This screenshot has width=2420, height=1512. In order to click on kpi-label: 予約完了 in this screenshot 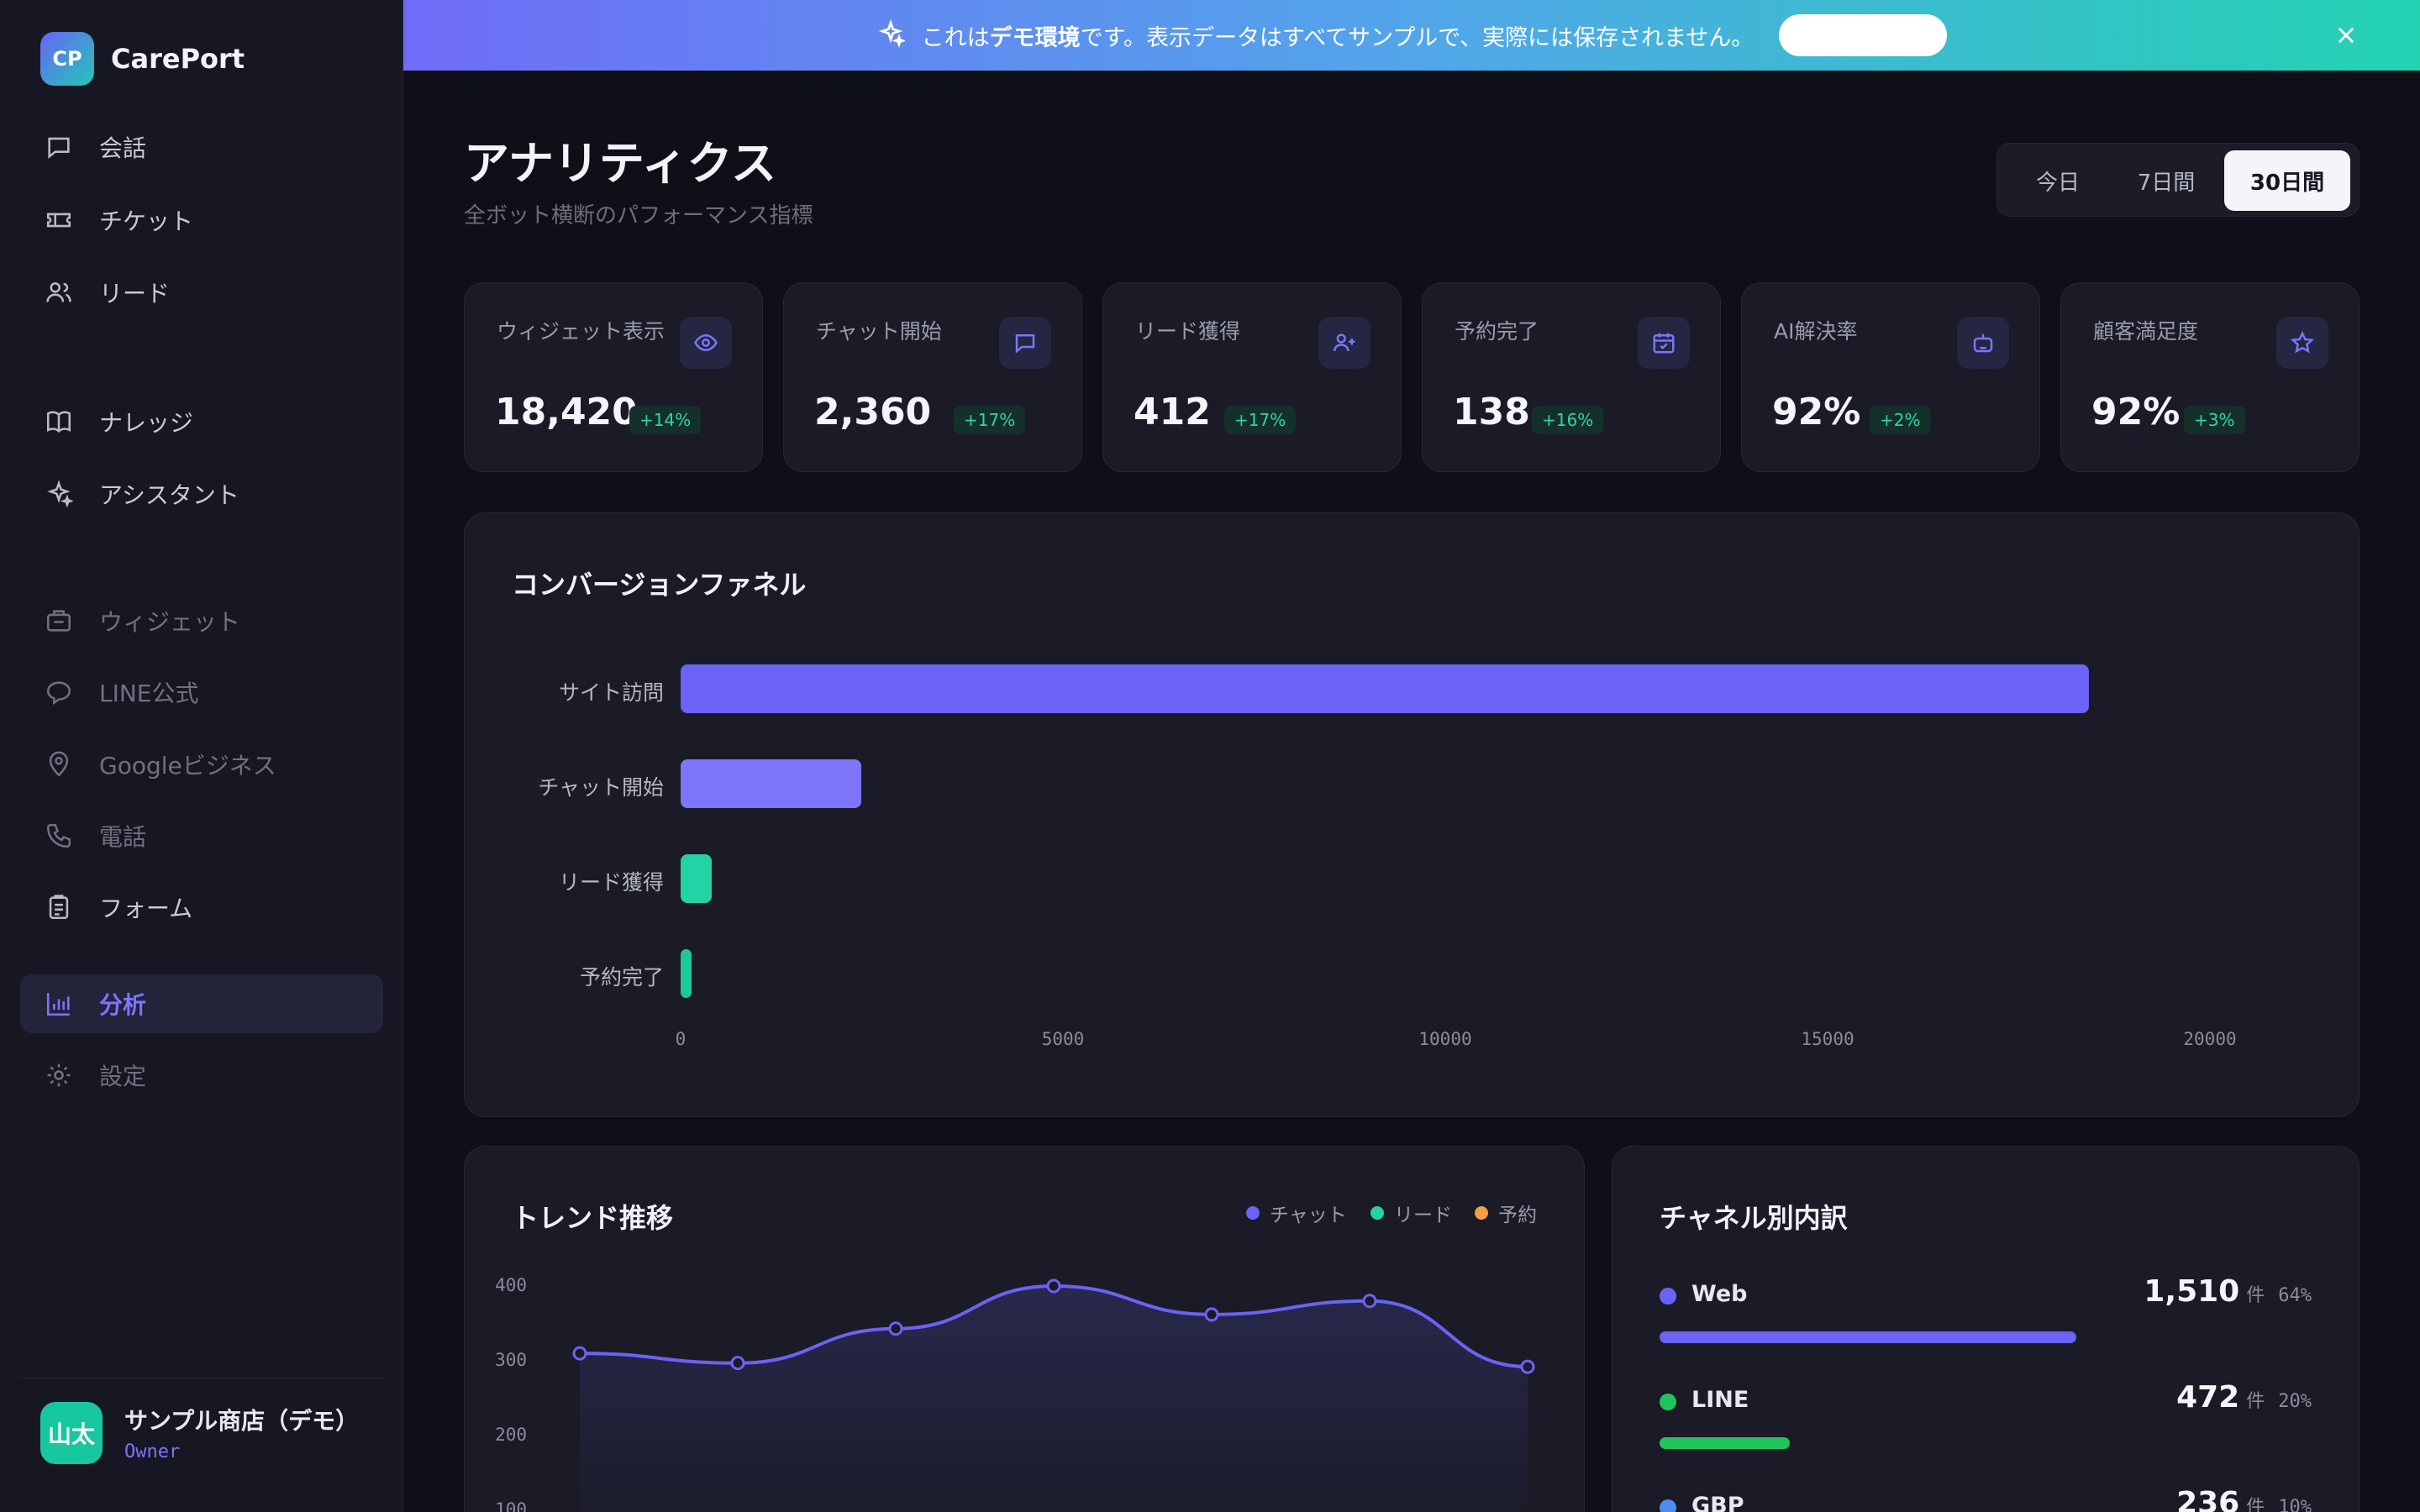, I will do `click(1497, 331)`.